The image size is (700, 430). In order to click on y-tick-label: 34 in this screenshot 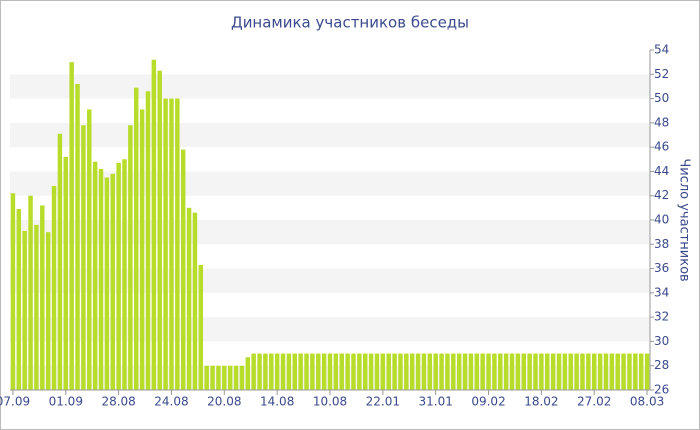, I will do `click(661, 292)`.